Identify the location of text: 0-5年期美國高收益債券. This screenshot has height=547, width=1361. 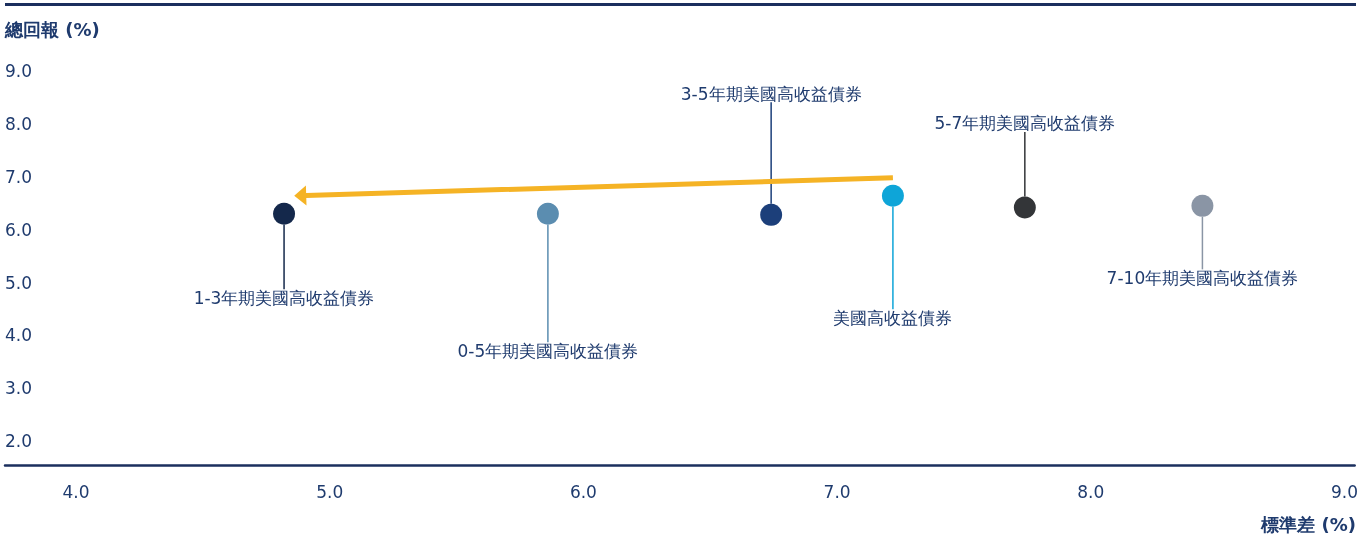
(548, 350).